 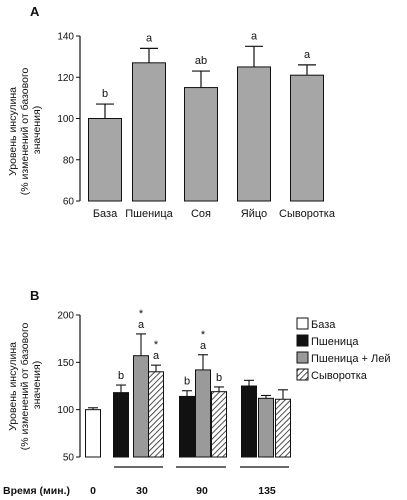 I want to click on panel-a-y-tick-label-1: 80, so click(x=69, y=160).